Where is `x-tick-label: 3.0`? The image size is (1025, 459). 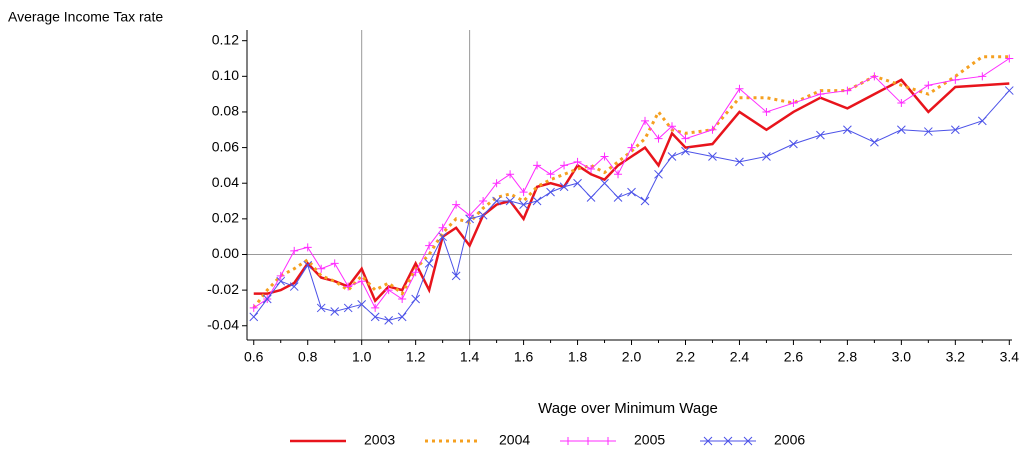
x-tick-label: 3.0 is located at coordinates (902, 357).